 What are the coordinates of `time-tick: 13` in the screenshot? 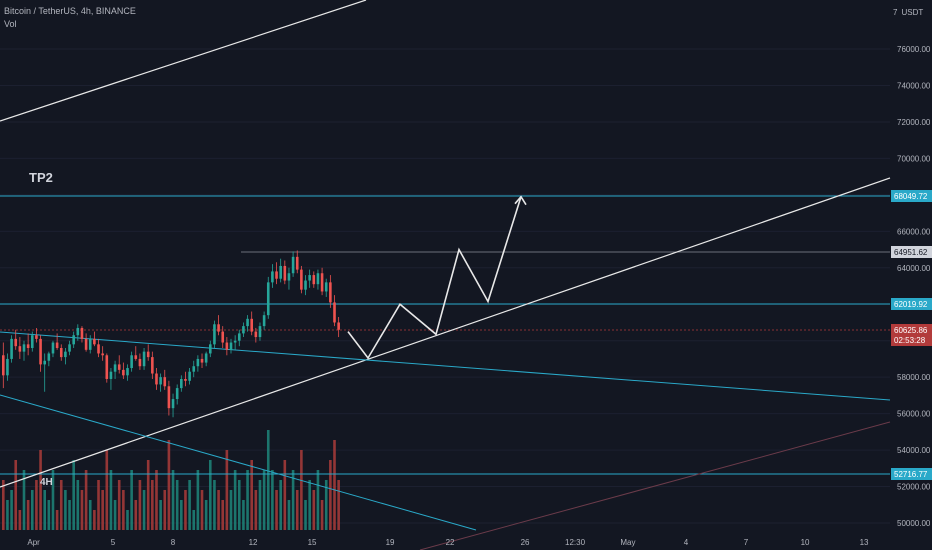 It's located at (864, 542).